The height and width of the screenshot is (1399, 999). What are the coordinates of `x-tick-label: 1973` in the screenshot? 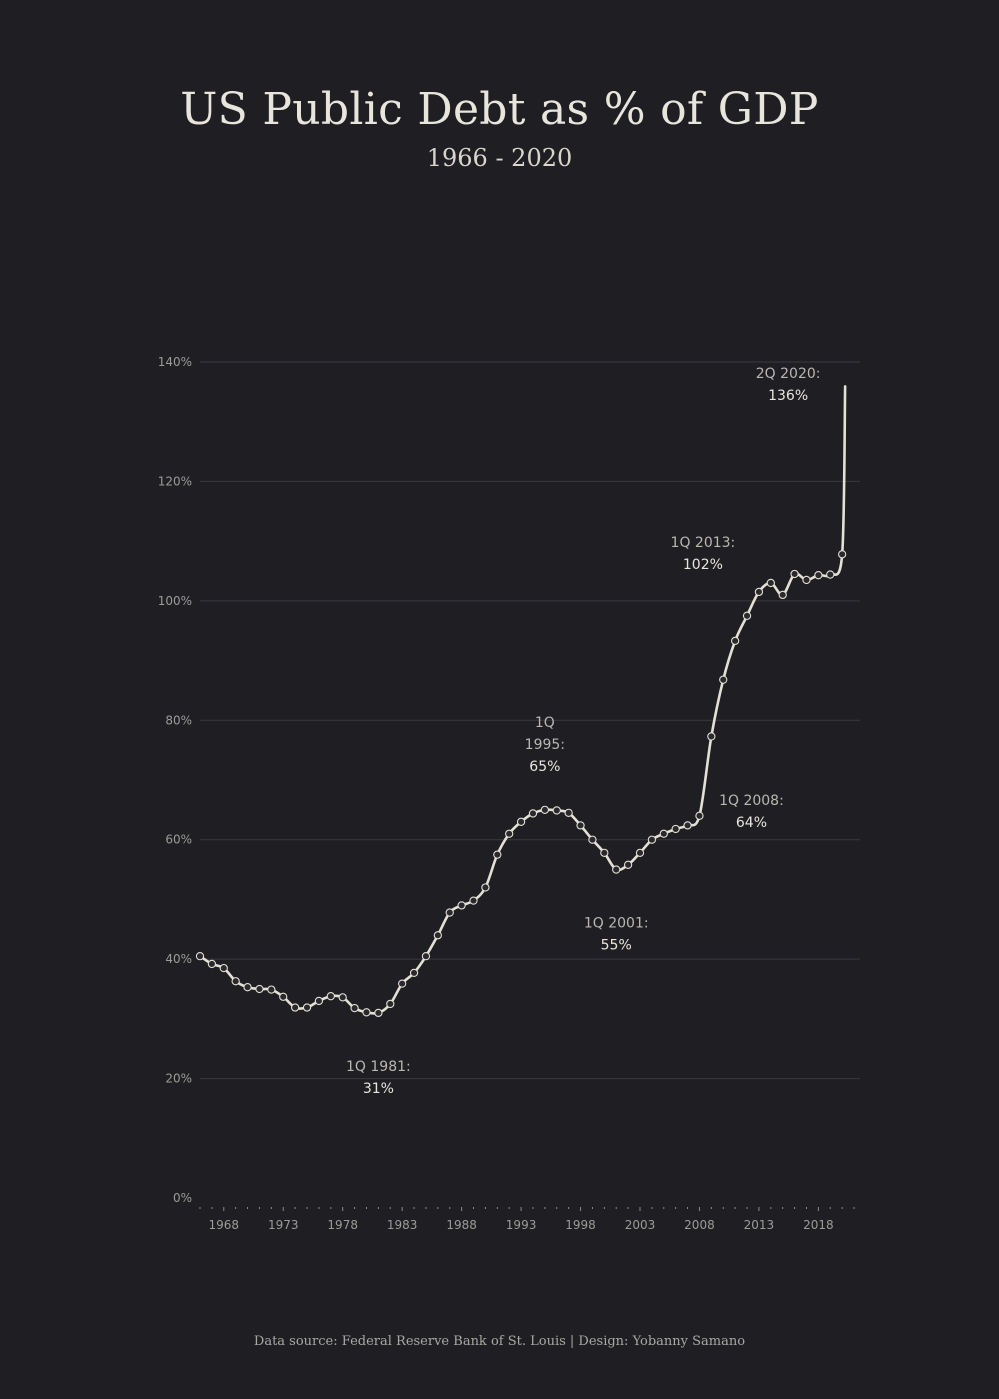 It's located at (283, 1225).